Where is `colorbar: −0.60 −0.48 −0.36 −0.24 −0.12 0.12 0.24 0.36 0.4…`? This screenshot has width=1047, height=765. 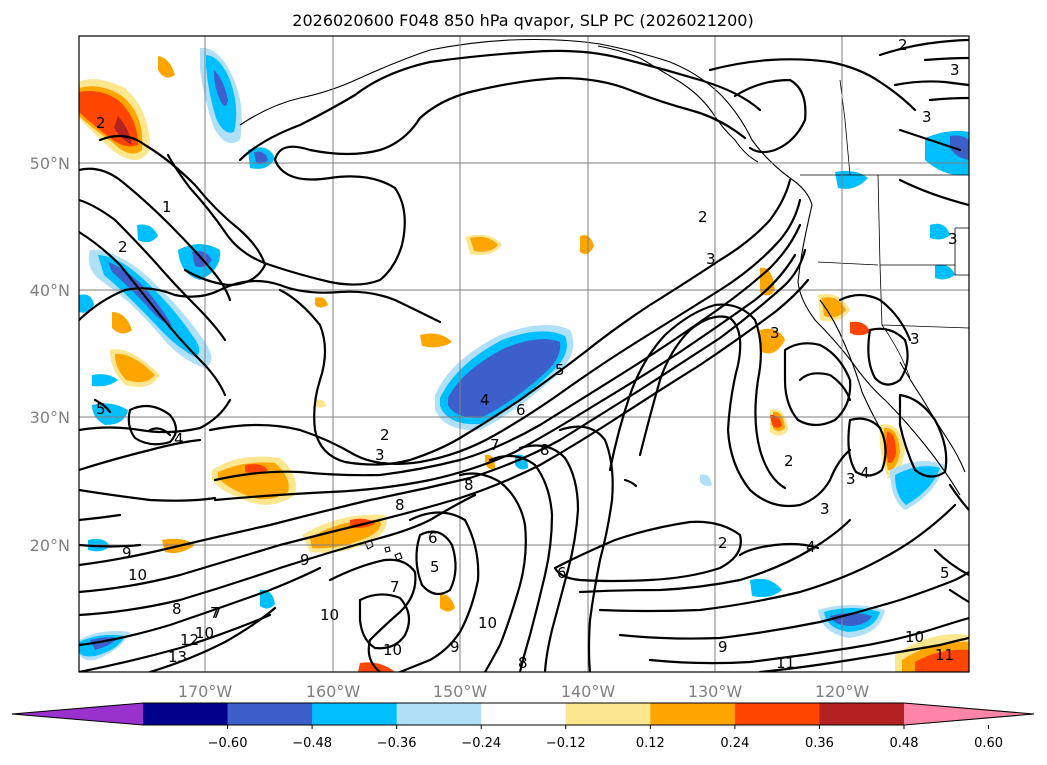
colorbar: −0.60 −0.48 −0.36 −0.24 −0.12 0.12 0.24 0.36 0.4… is located at coordinates (523, 726).